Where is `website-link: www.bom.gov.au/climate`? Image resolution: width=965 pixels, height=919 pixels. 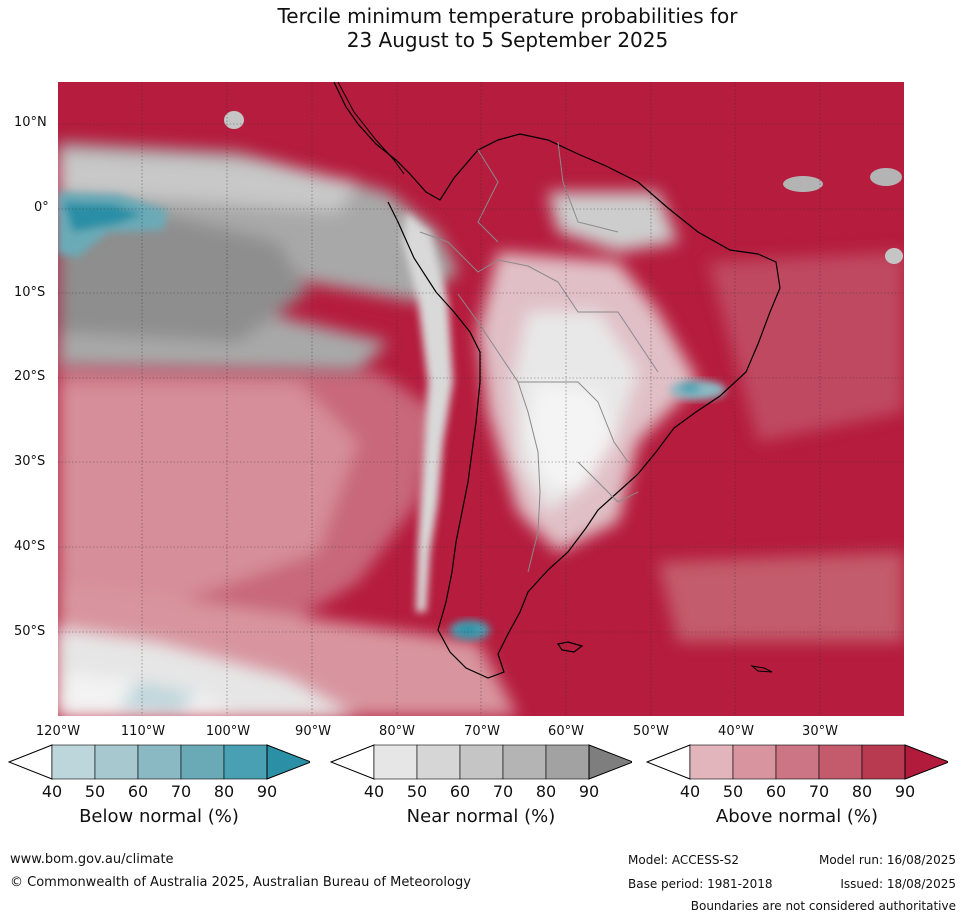 website-link: www.bom.gov.au/climate is located at coordinates (92, 859).